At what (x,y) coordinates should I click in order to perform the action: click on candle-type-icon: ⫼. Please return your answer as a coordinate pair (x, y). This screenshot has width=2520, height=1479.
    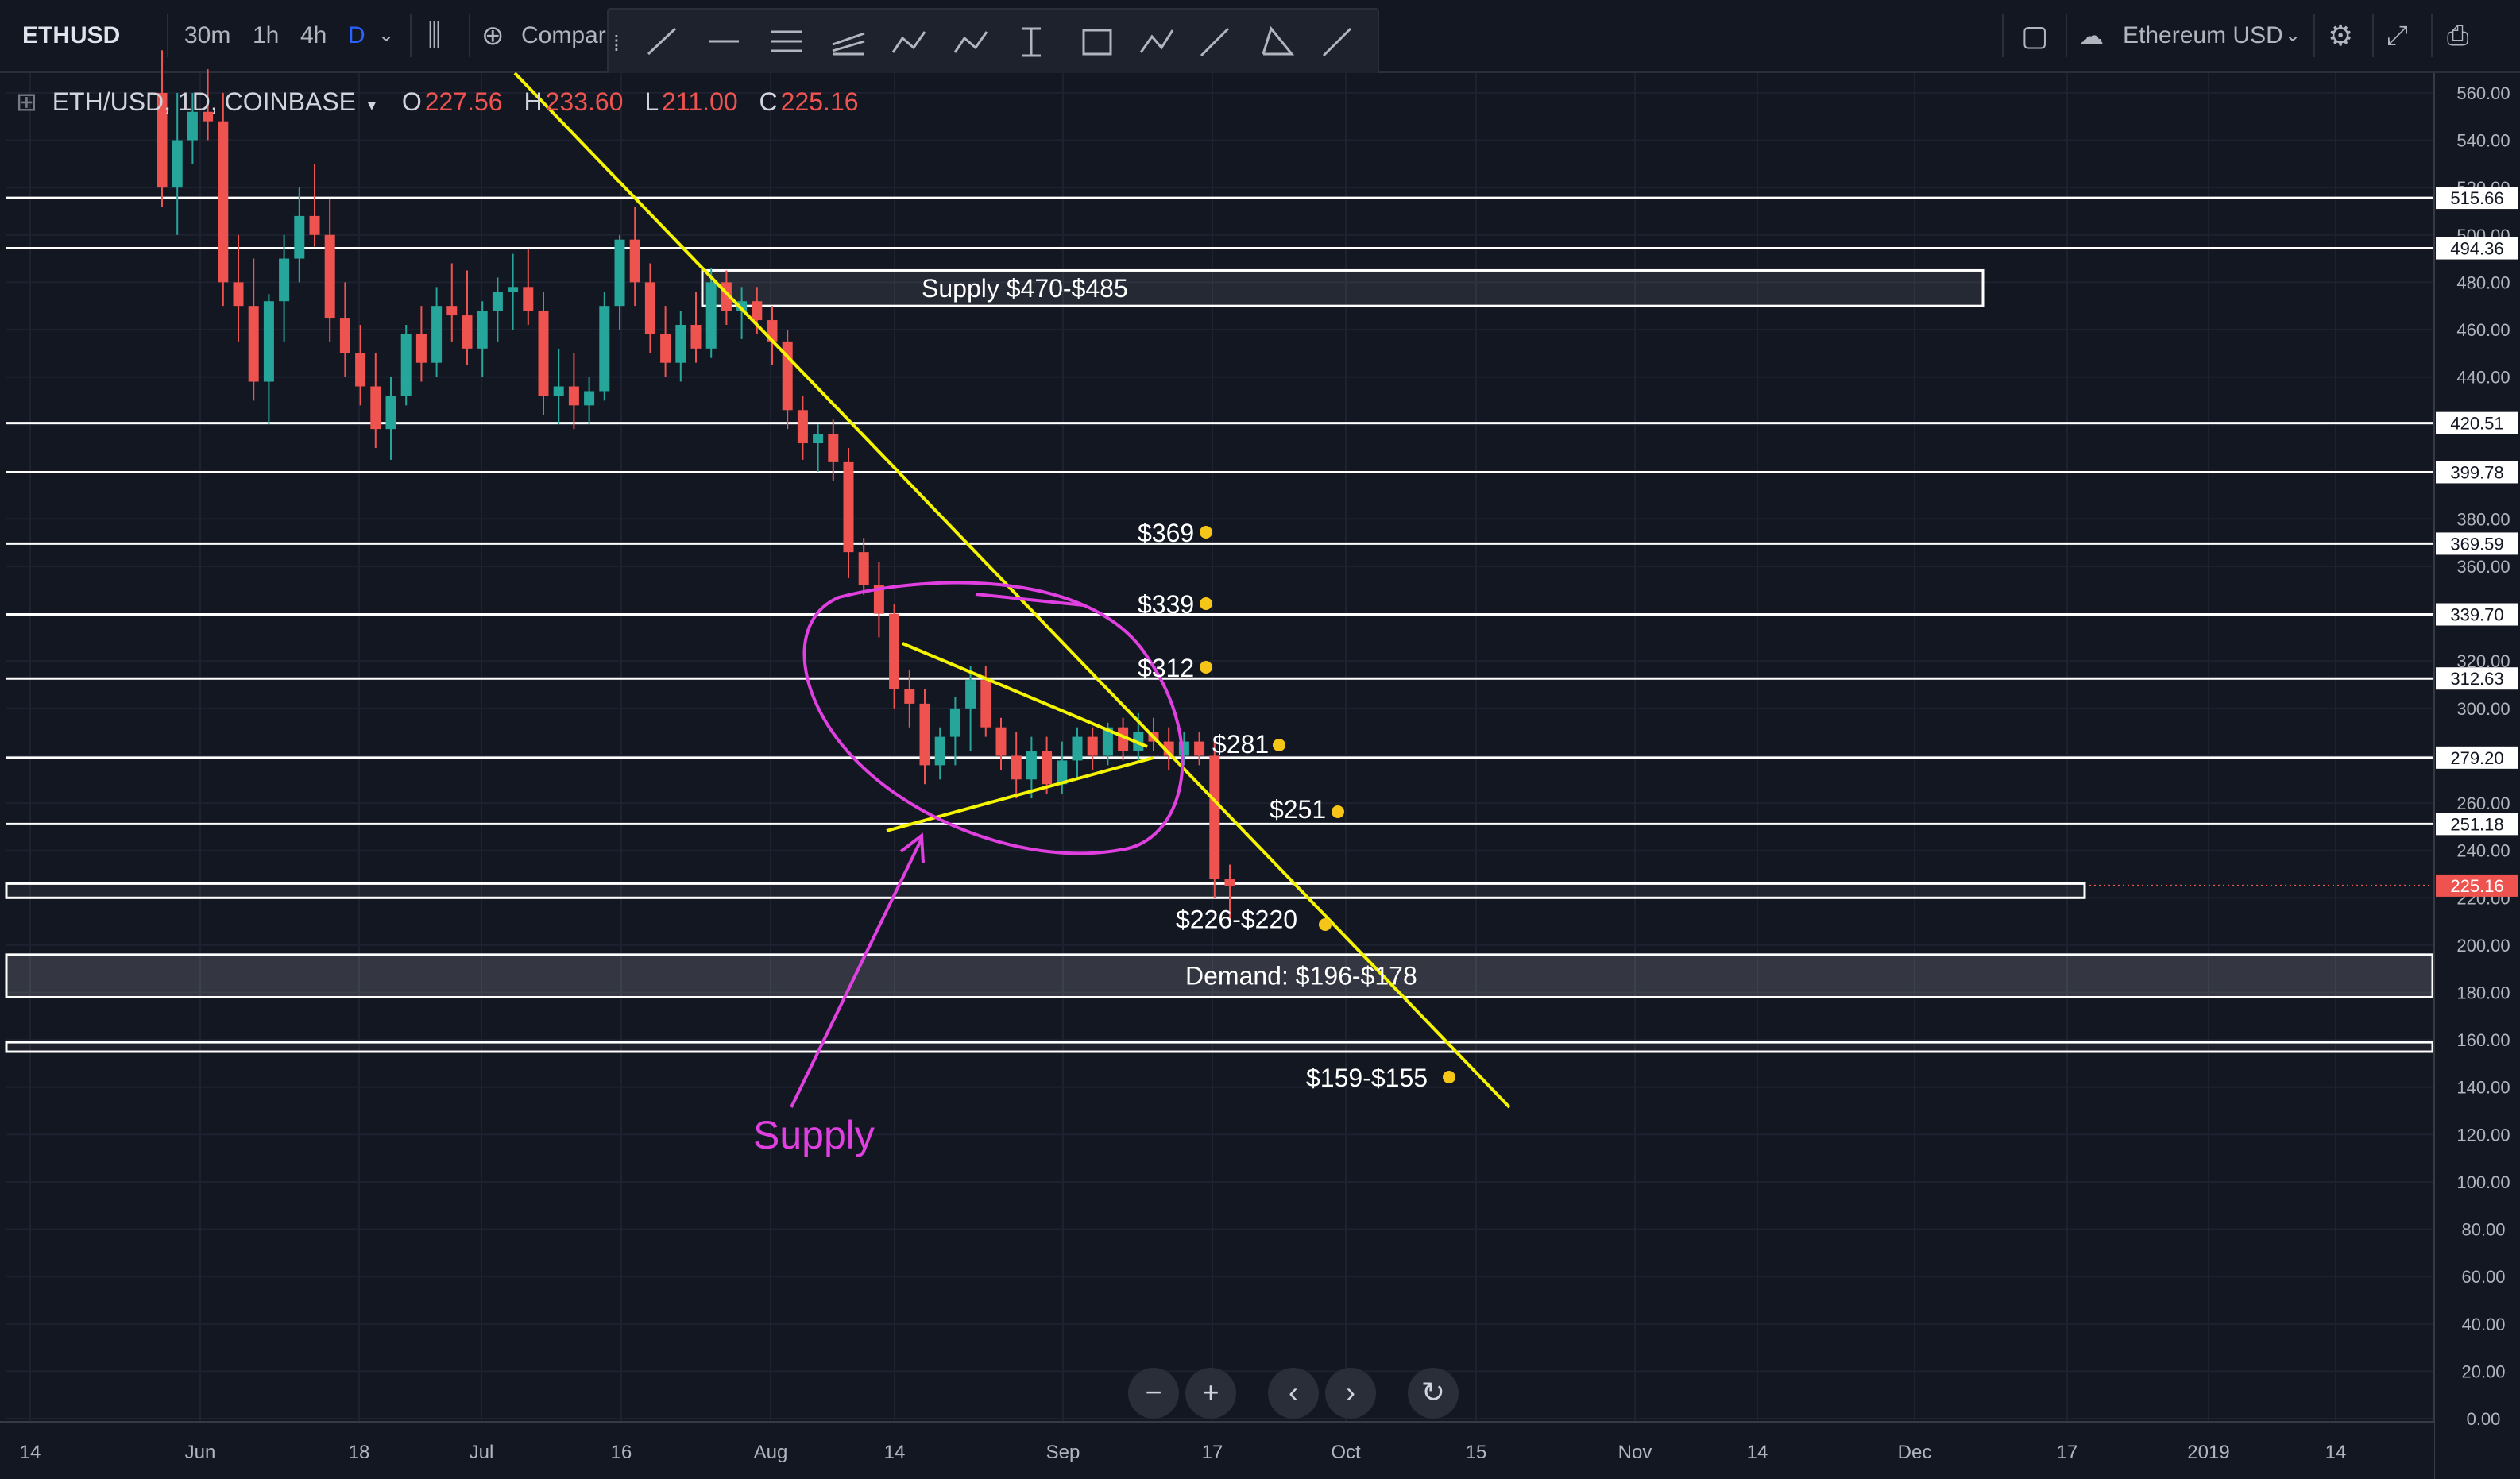
    Looking at the image, I should click on (434, 35).